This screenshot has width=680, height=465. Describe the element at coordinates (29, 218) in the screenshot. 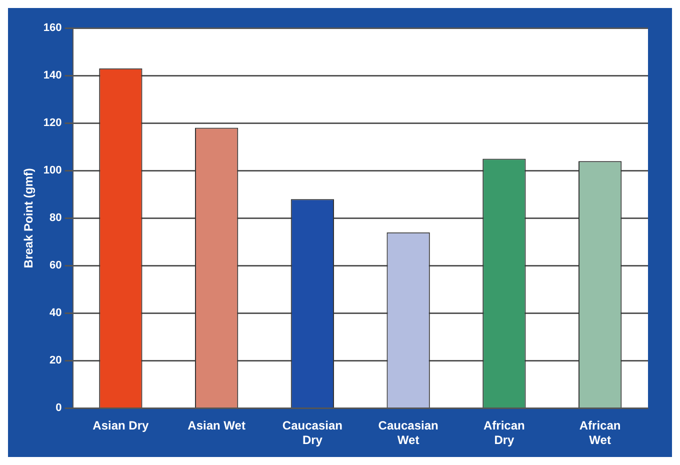

I see `y-axis-title: Break Point (gmf)` at that location.